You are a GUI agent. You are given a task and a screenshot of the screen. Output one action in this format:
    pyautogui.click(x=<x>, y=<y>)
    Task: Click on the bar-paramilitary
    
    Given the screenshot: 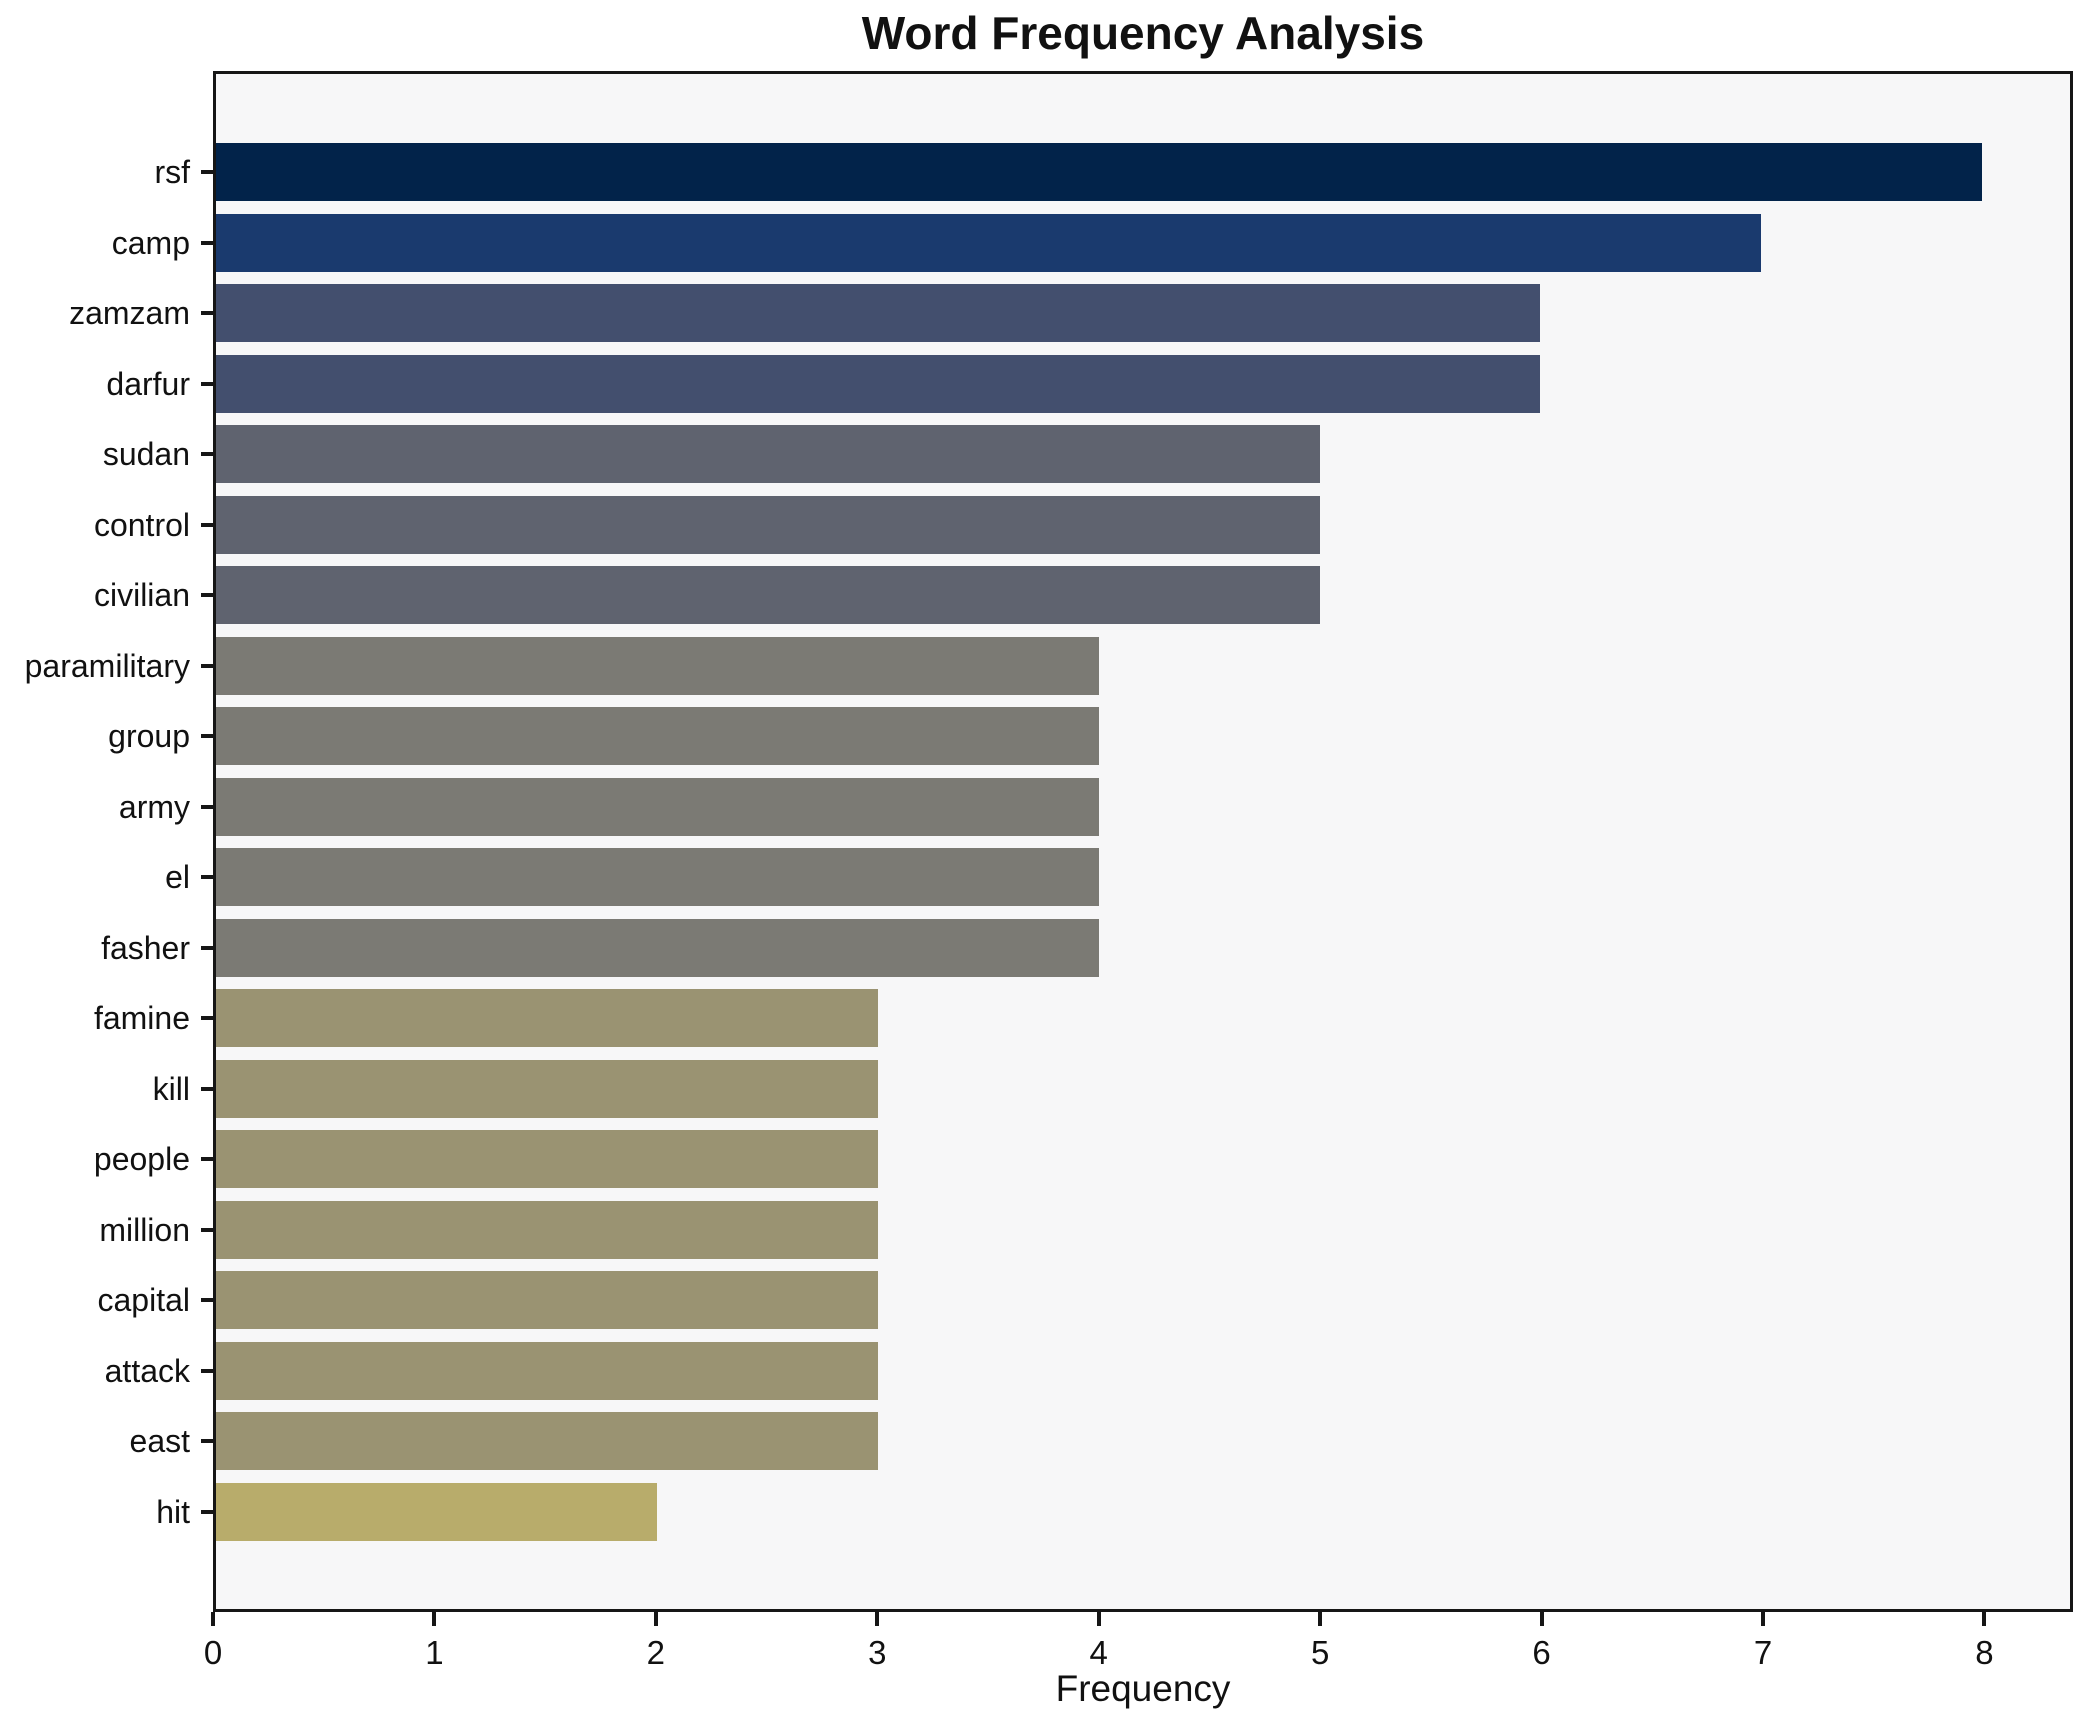 What is the action you would take?
    pyautogui.click(x=657, y=665)
    